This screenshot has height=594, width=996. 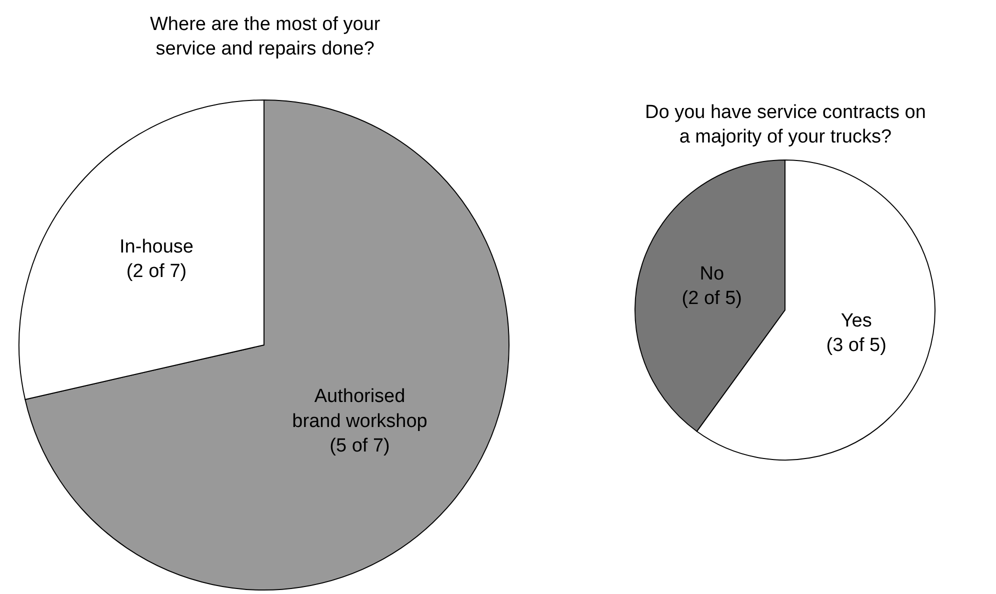 I want to click on slice-label: In-house, so click(x=157, y=247).